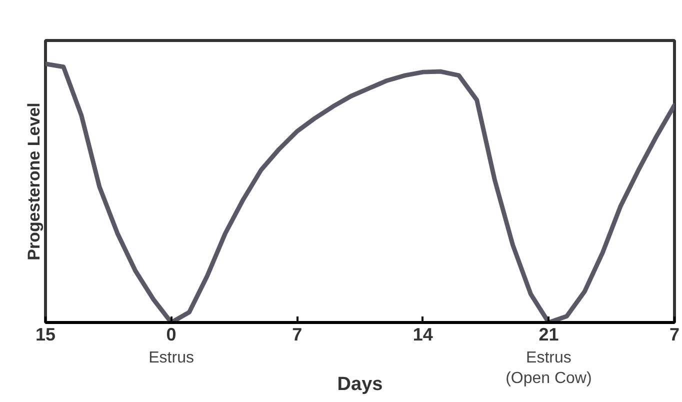  I want to click on text: Estrus, so click(171, 358).